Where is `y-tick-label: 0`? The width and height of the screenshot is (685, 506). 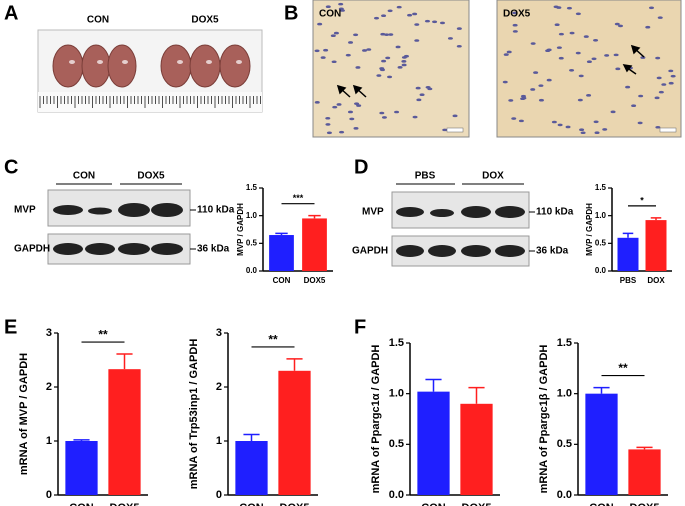
y-tick-label: 0 is located at coordinates (49, 495).